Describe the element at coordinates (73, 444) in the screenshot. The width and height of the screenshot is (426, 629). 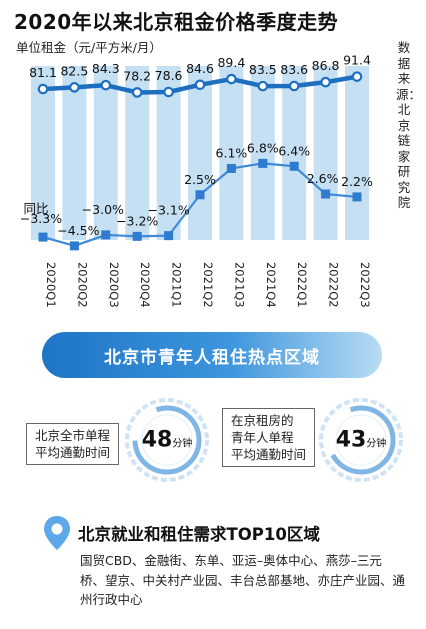
I see `citywide-commute-label: 北京全市单程 平均通勤时间` at that location.